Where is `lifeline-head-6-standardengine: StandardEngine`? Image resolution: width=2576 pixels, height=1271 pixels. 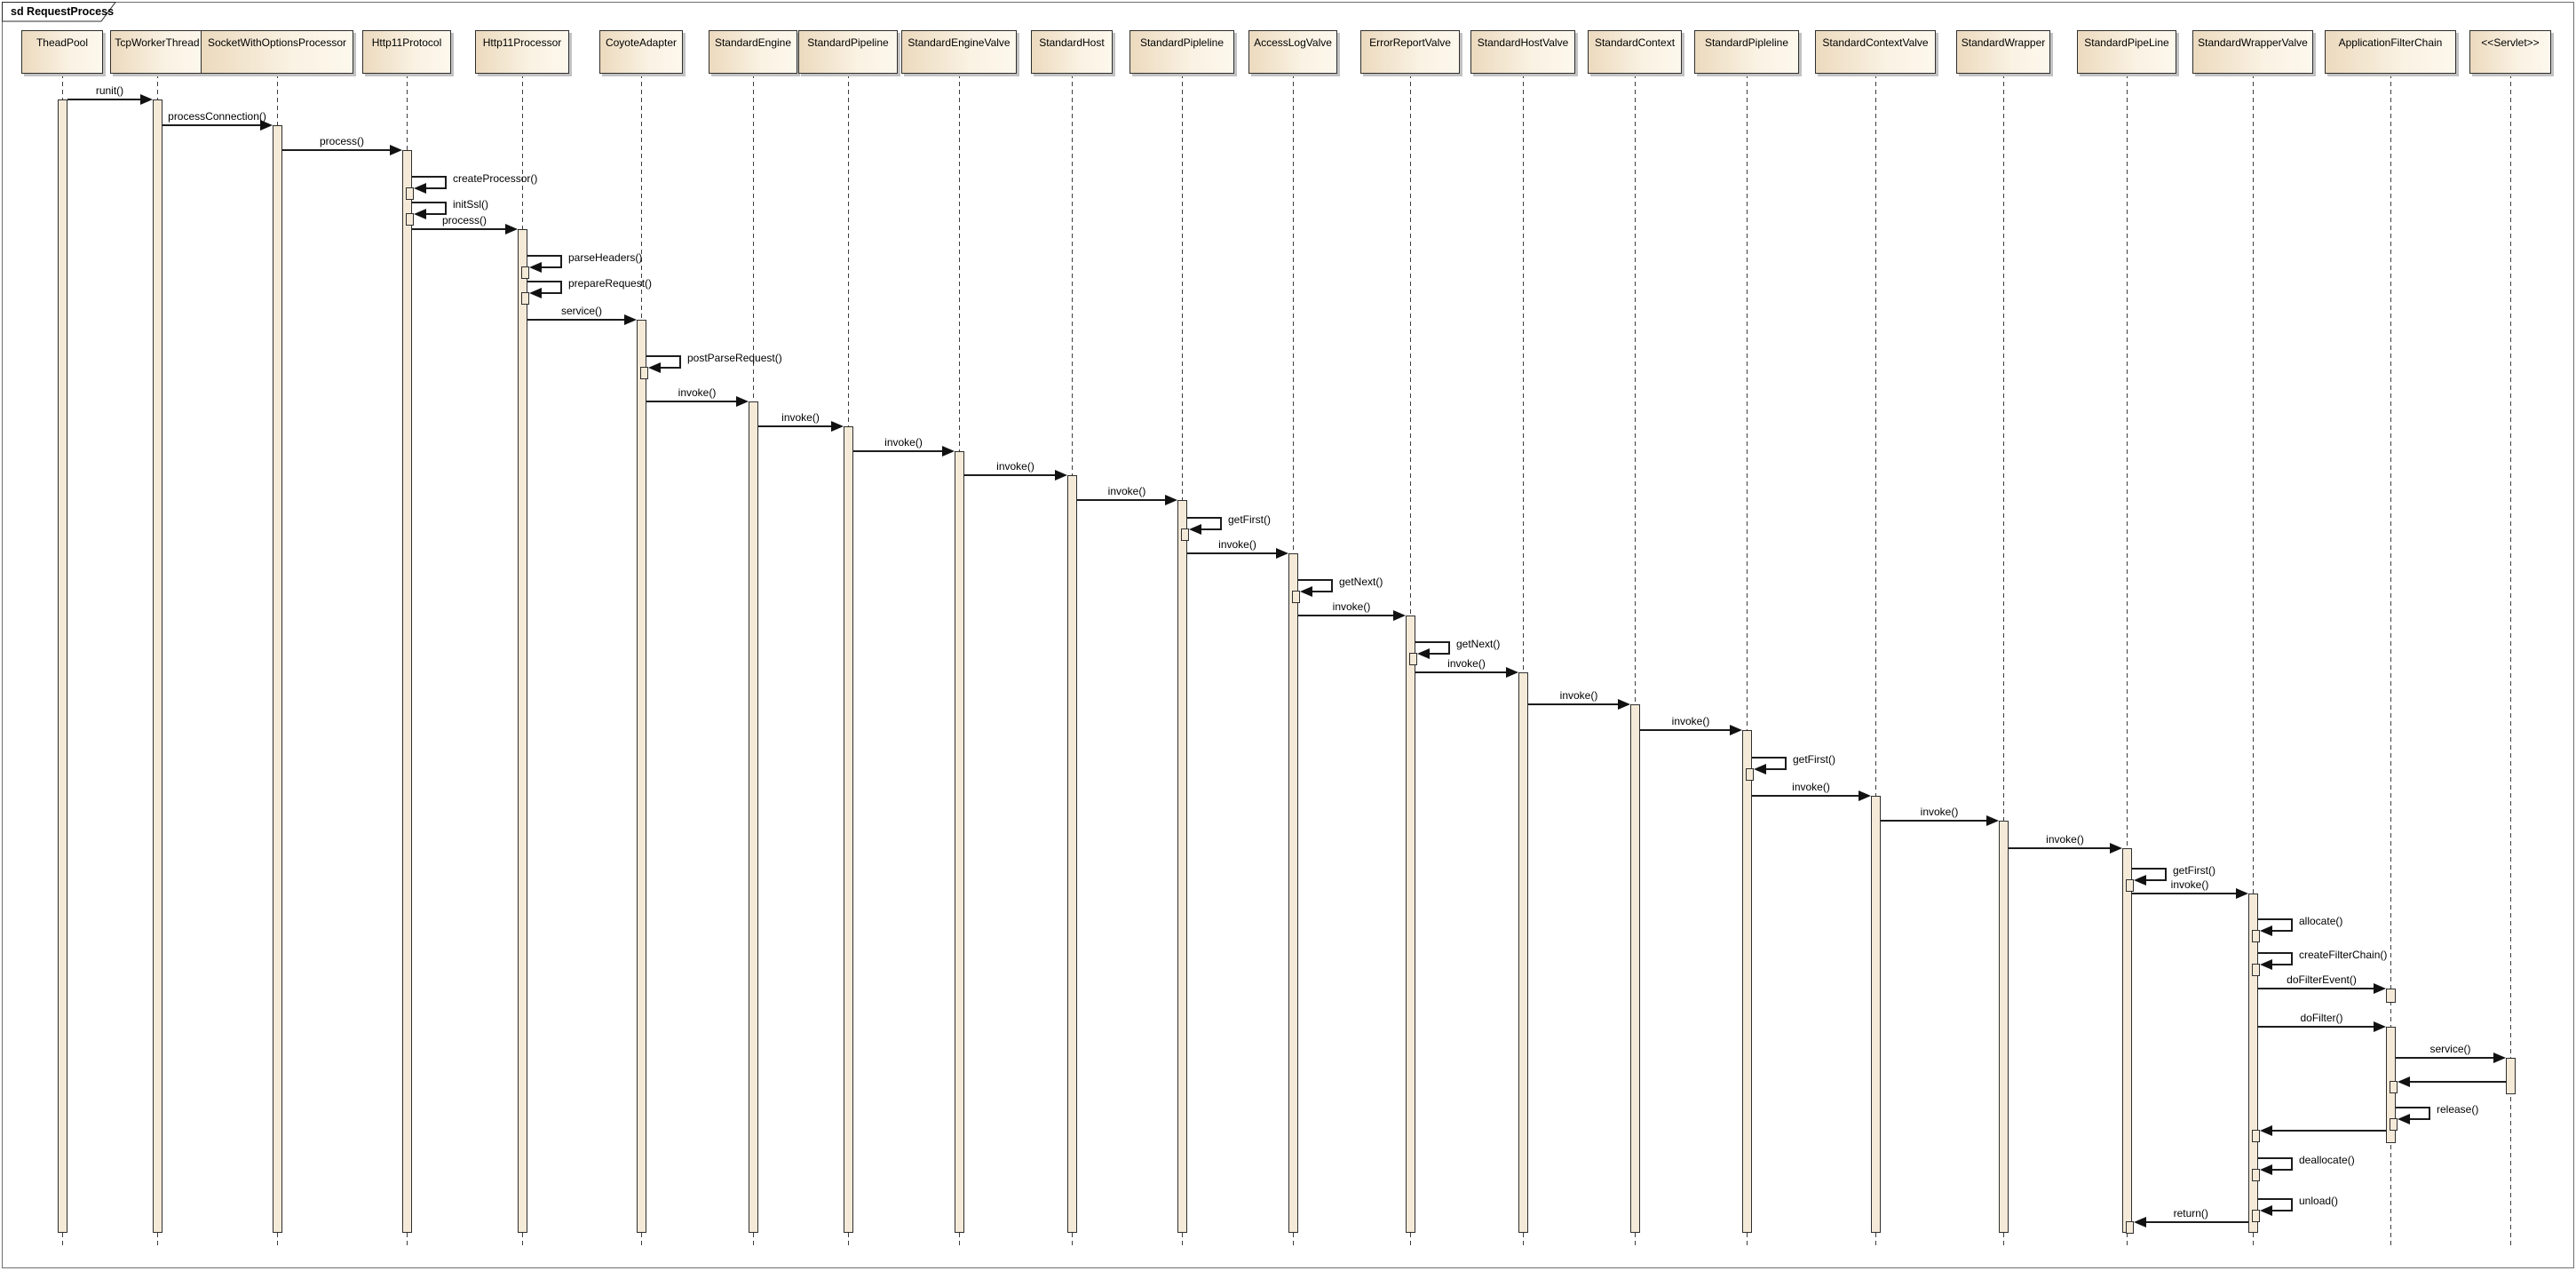
lifeline-head-6-standardengine: StandardEngine is located at coordinates (753, 52).